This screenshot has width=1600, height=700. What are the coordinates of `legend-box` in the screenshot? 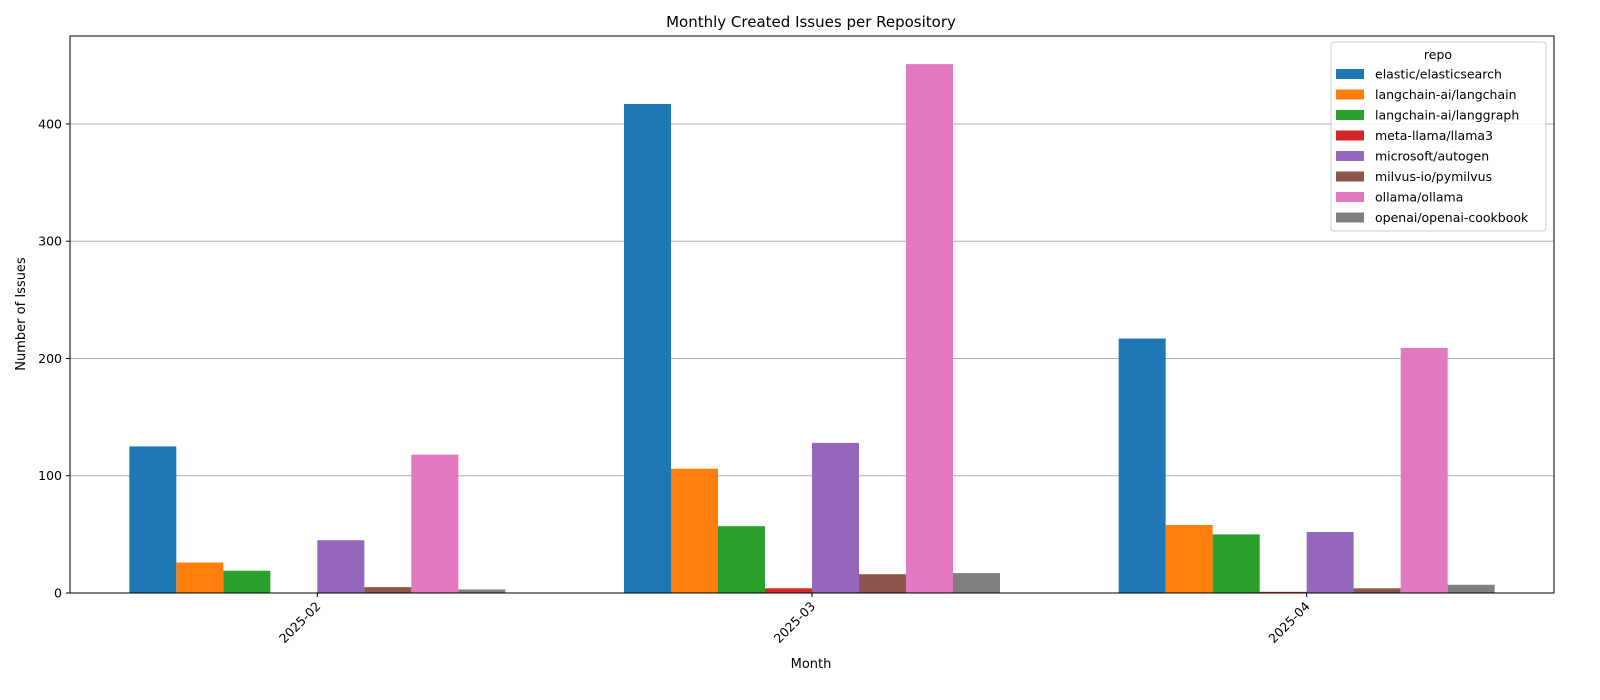 It's located at (1438, 136).